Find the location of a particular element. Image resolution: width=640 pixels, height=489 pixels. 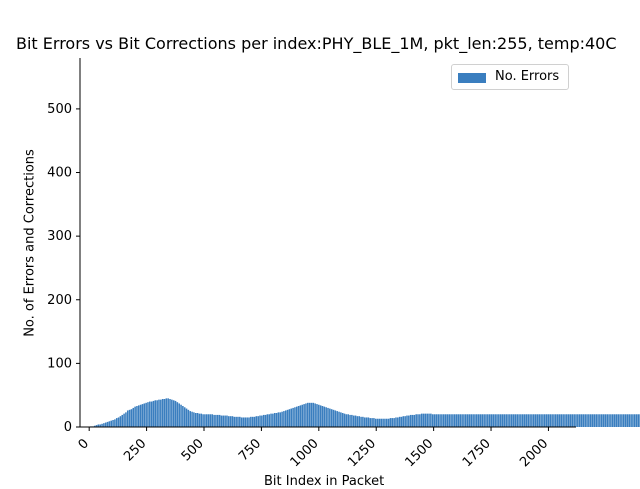

x-tick-label: 2000 is located at coordinates (534, 453).